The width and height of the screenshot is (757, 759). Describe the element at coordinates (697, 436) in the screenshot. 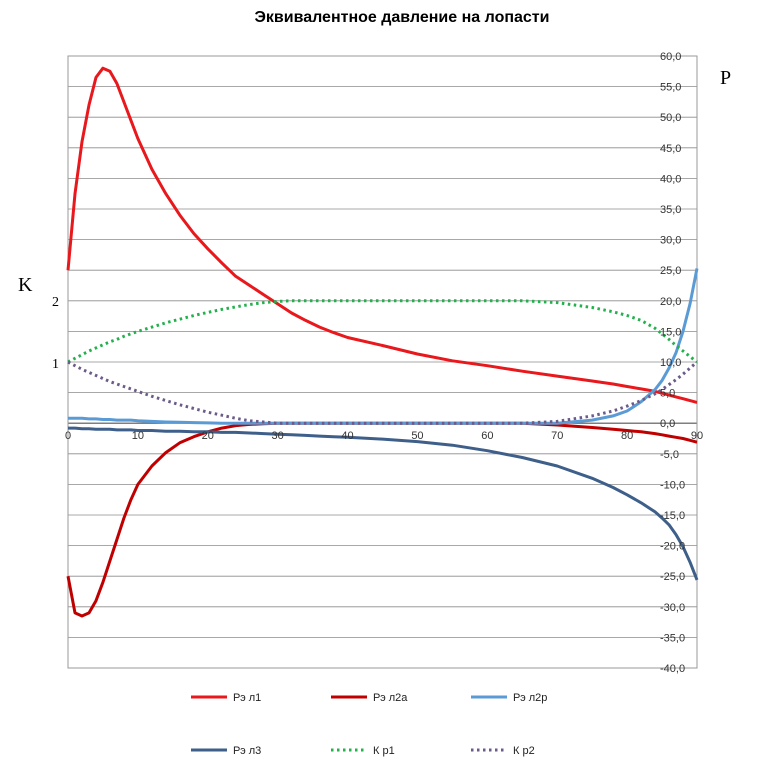

I see `x-tick-label: 90` at that location.